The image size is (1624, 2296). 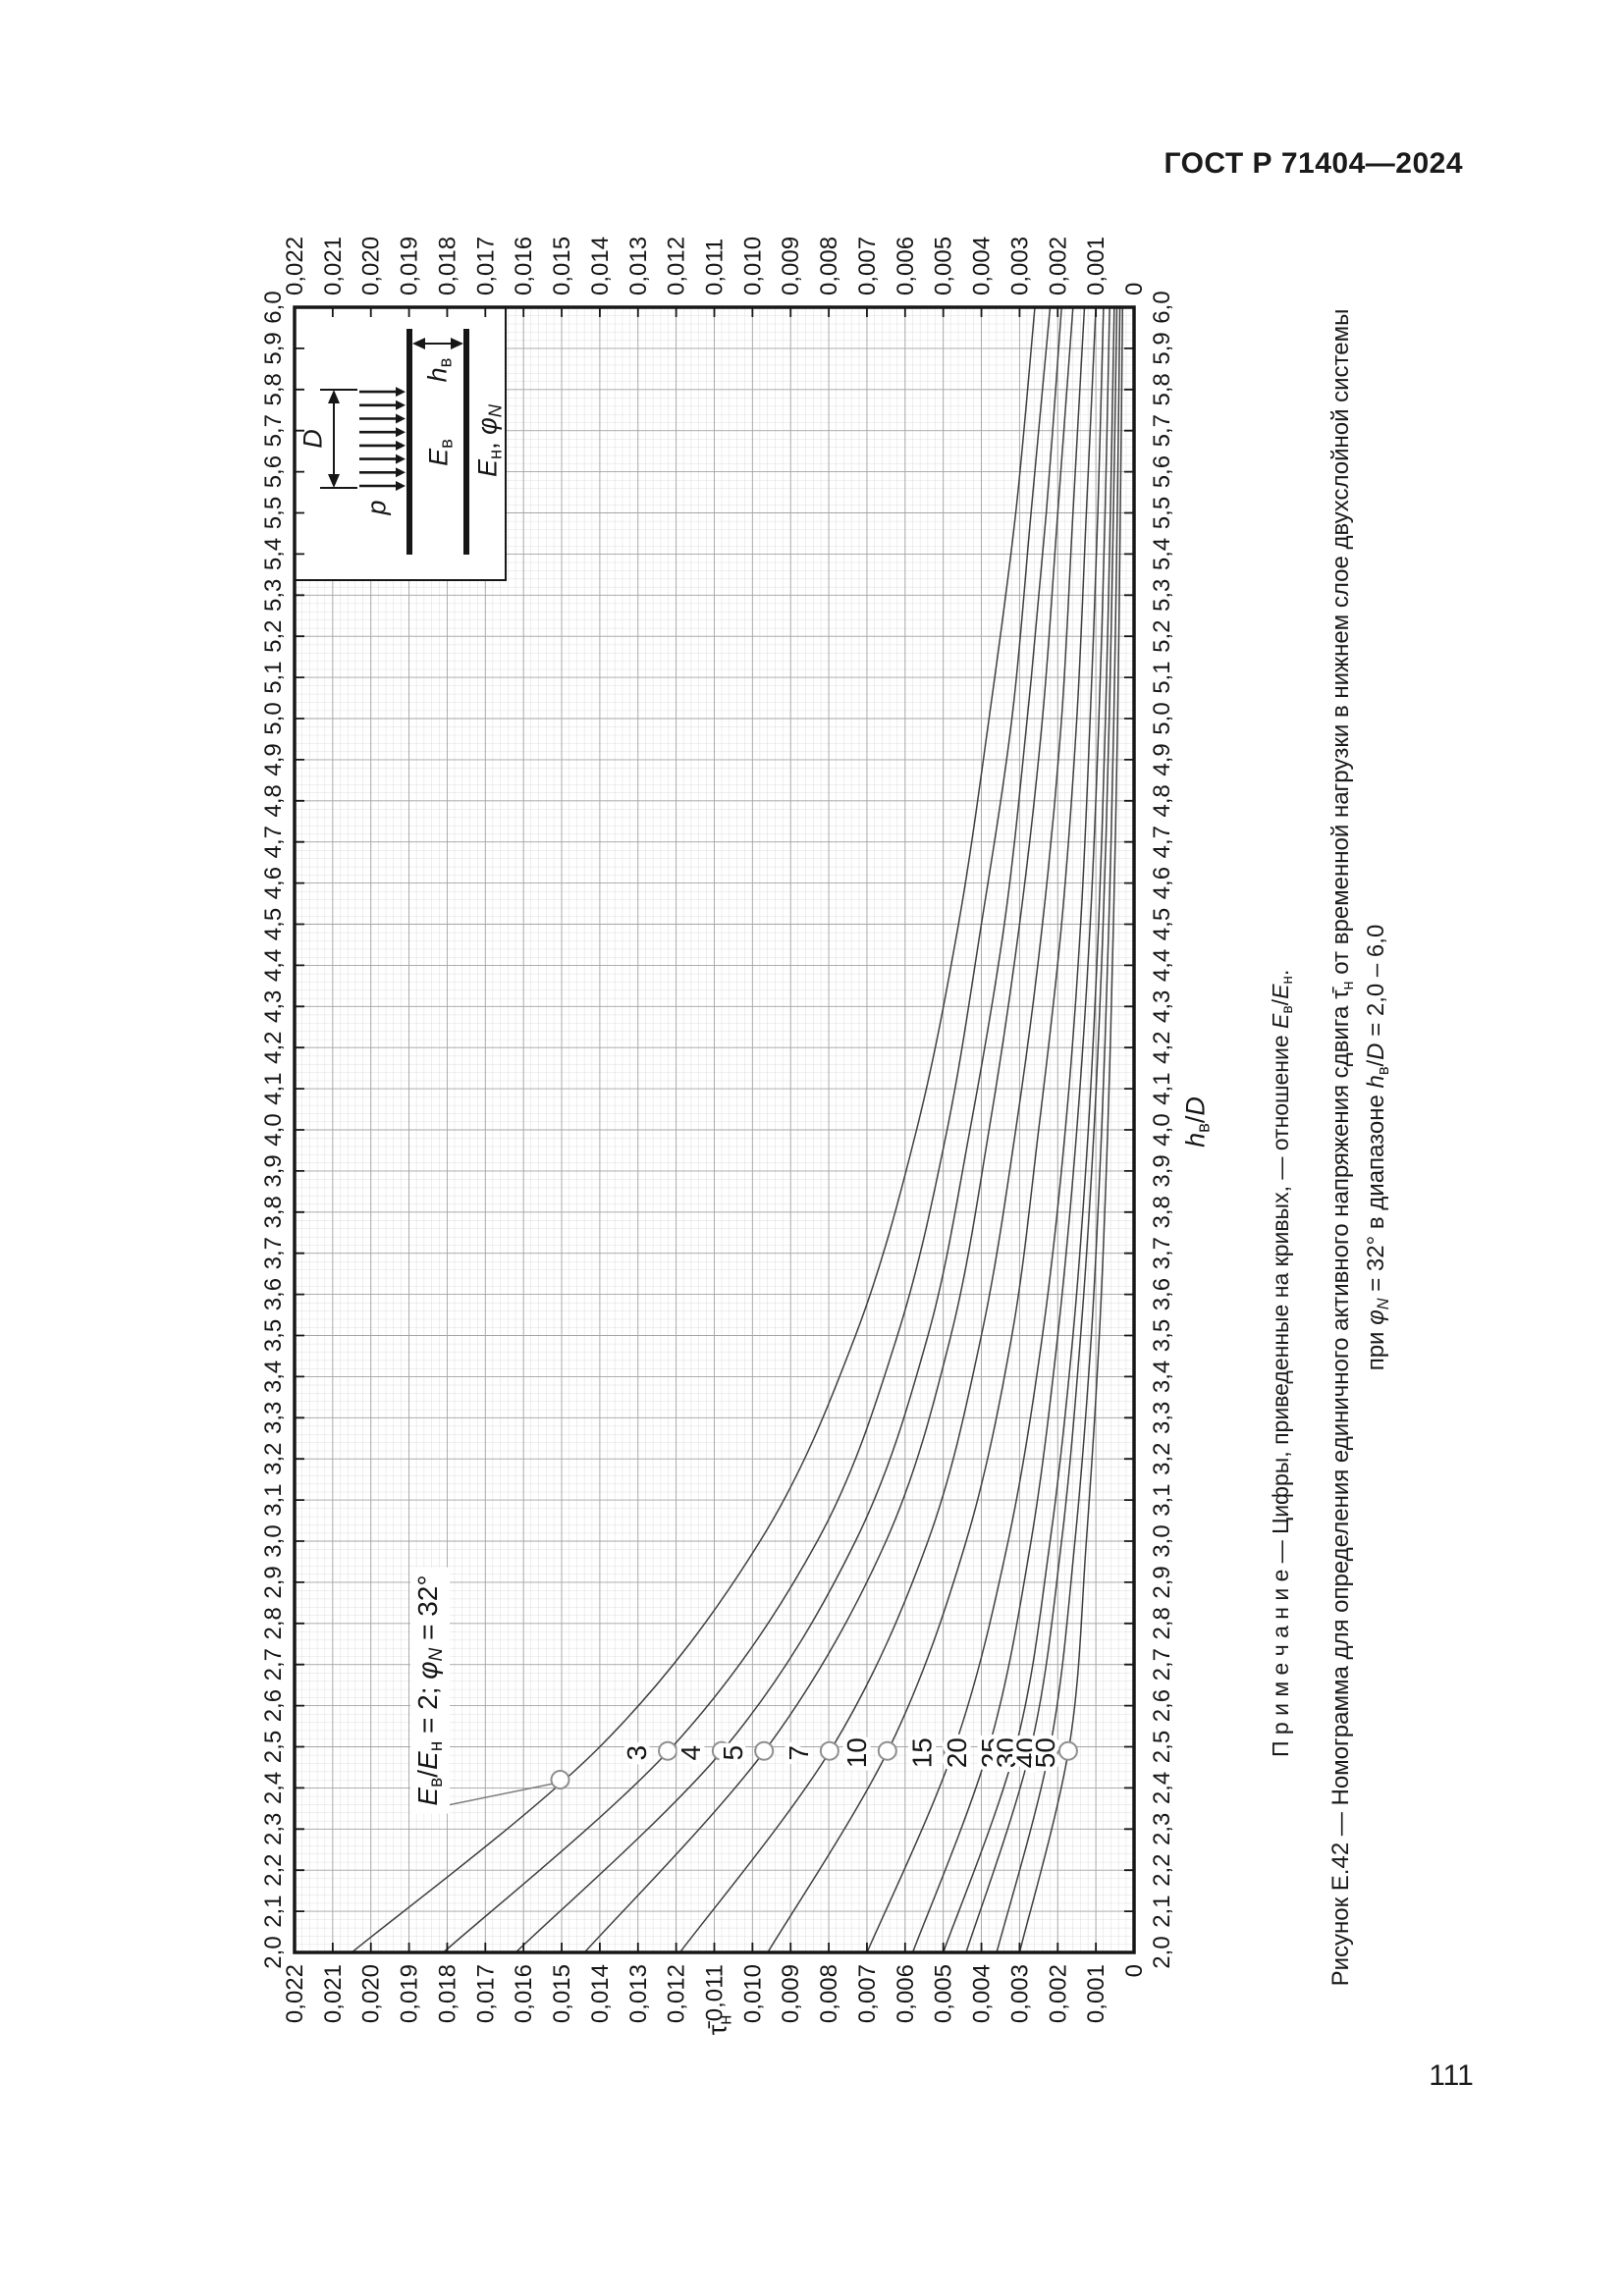 What do you see at coordinates (524, 266) in the screenshot?
I see `y-tick-right: 0,016` at bounding box center [524, 266].